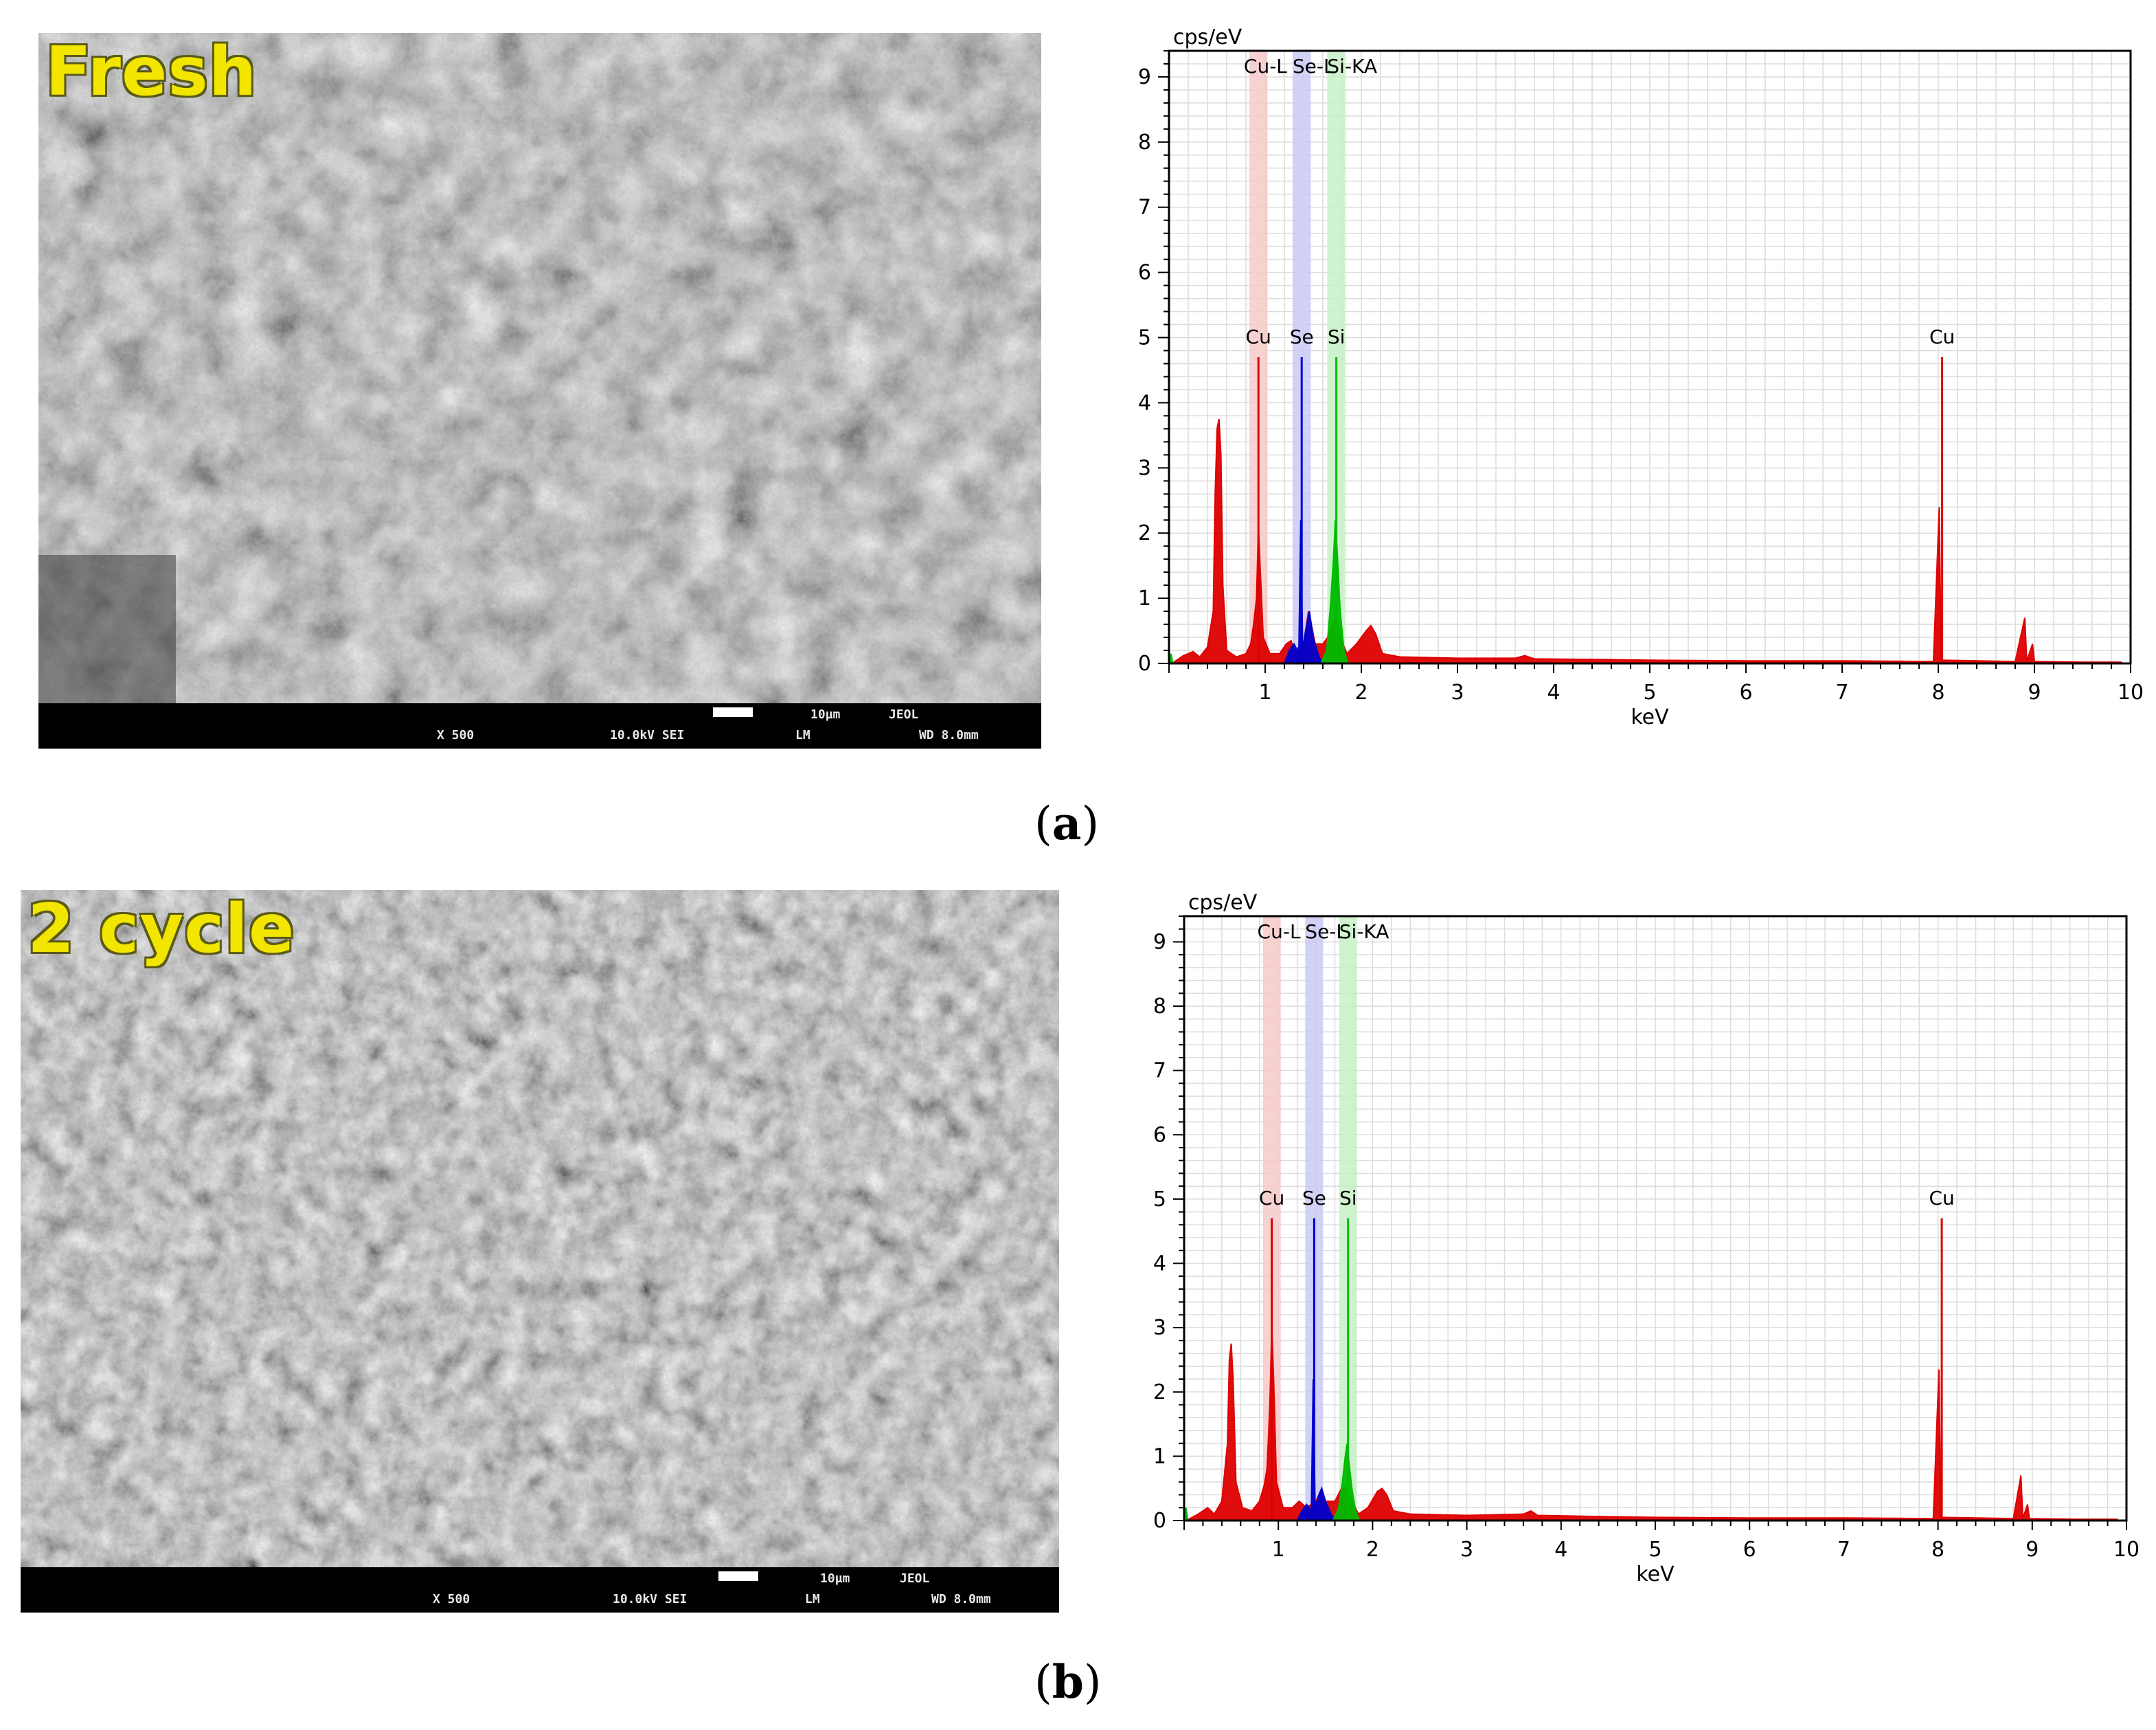  What do you see at coordinates (151, 72) in the screenshot?
I see `sem-label-fresh: Fresh` at bounding box center [151, 72].